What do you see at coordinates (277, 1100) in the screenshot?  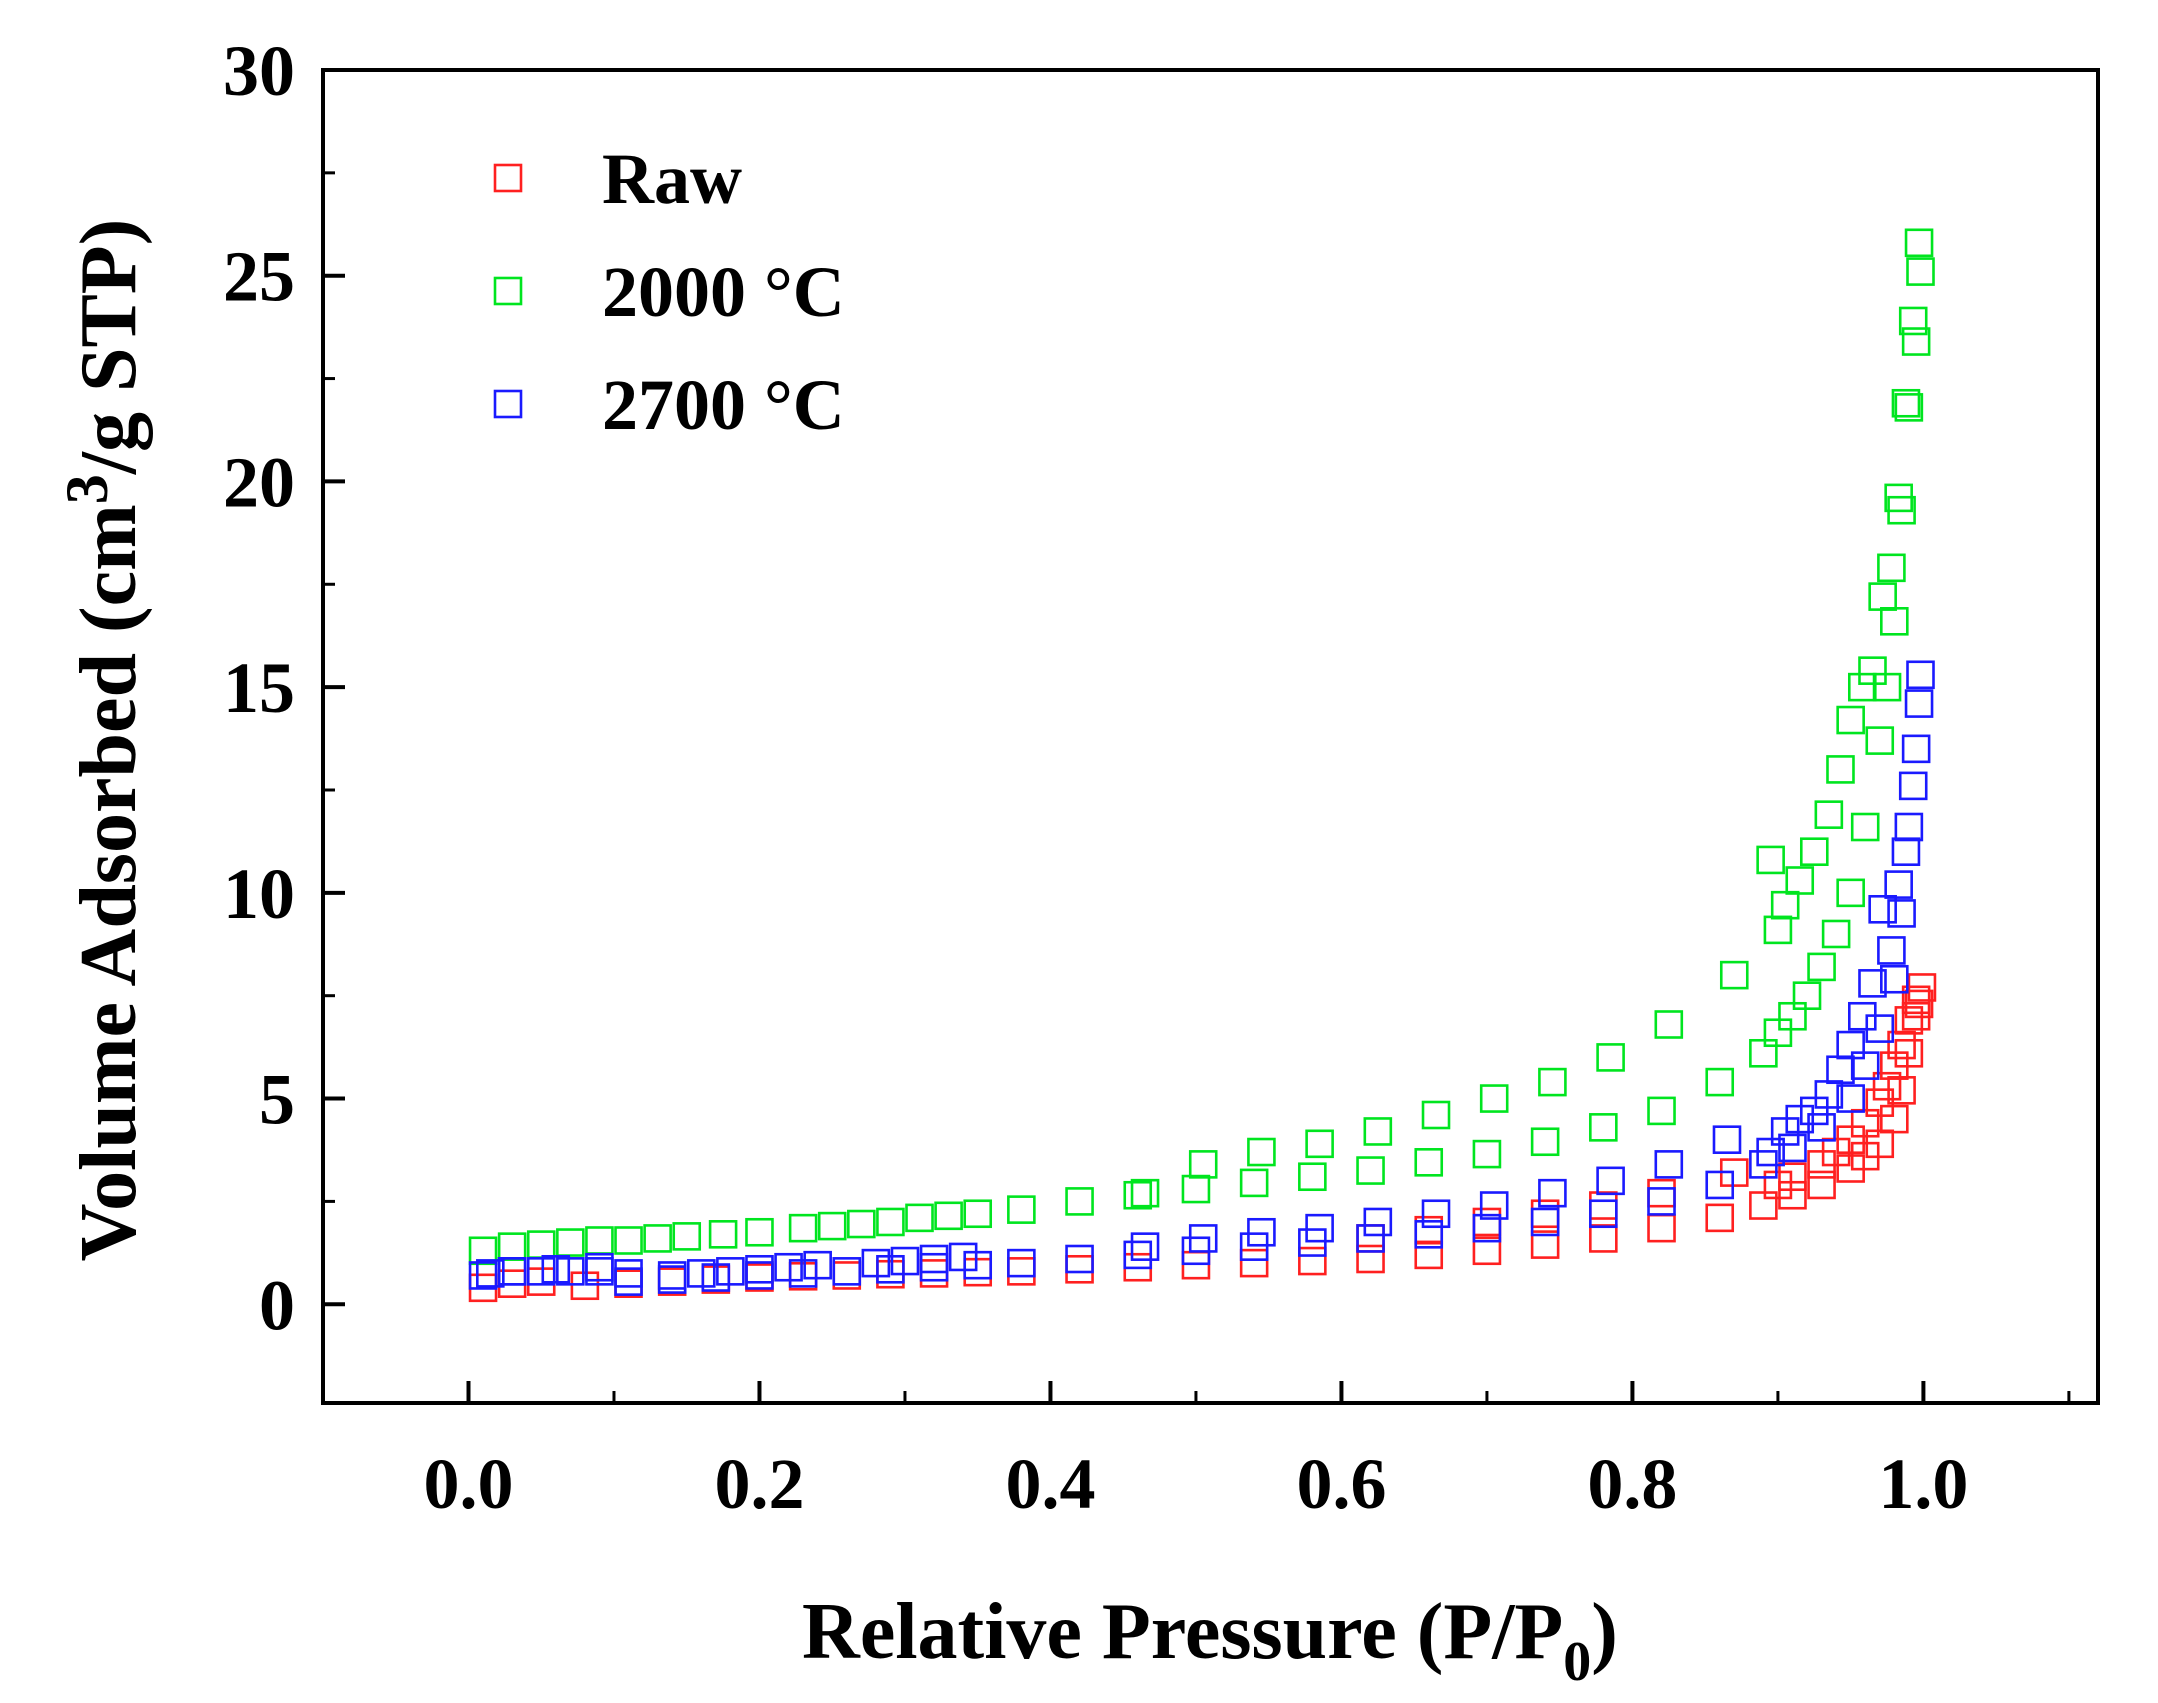 I see `y-tick-label: 5` at bounding box center [277, 1100].